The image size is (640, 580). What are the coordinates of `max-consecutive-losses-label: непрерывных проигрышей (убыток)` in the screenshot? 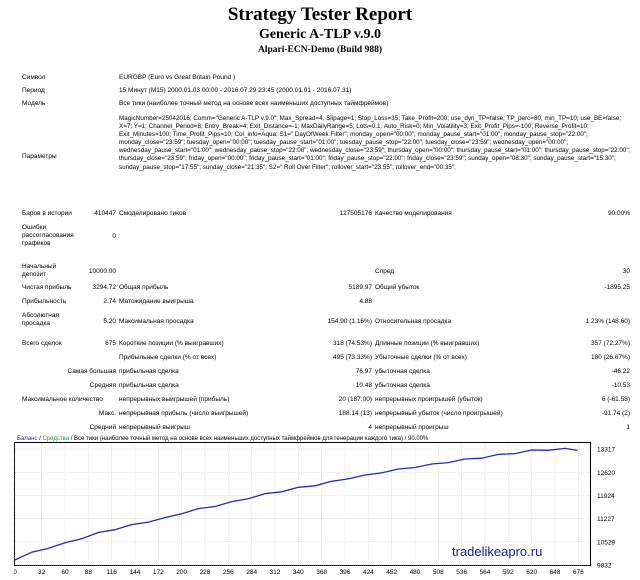 It's located at (429, 399).